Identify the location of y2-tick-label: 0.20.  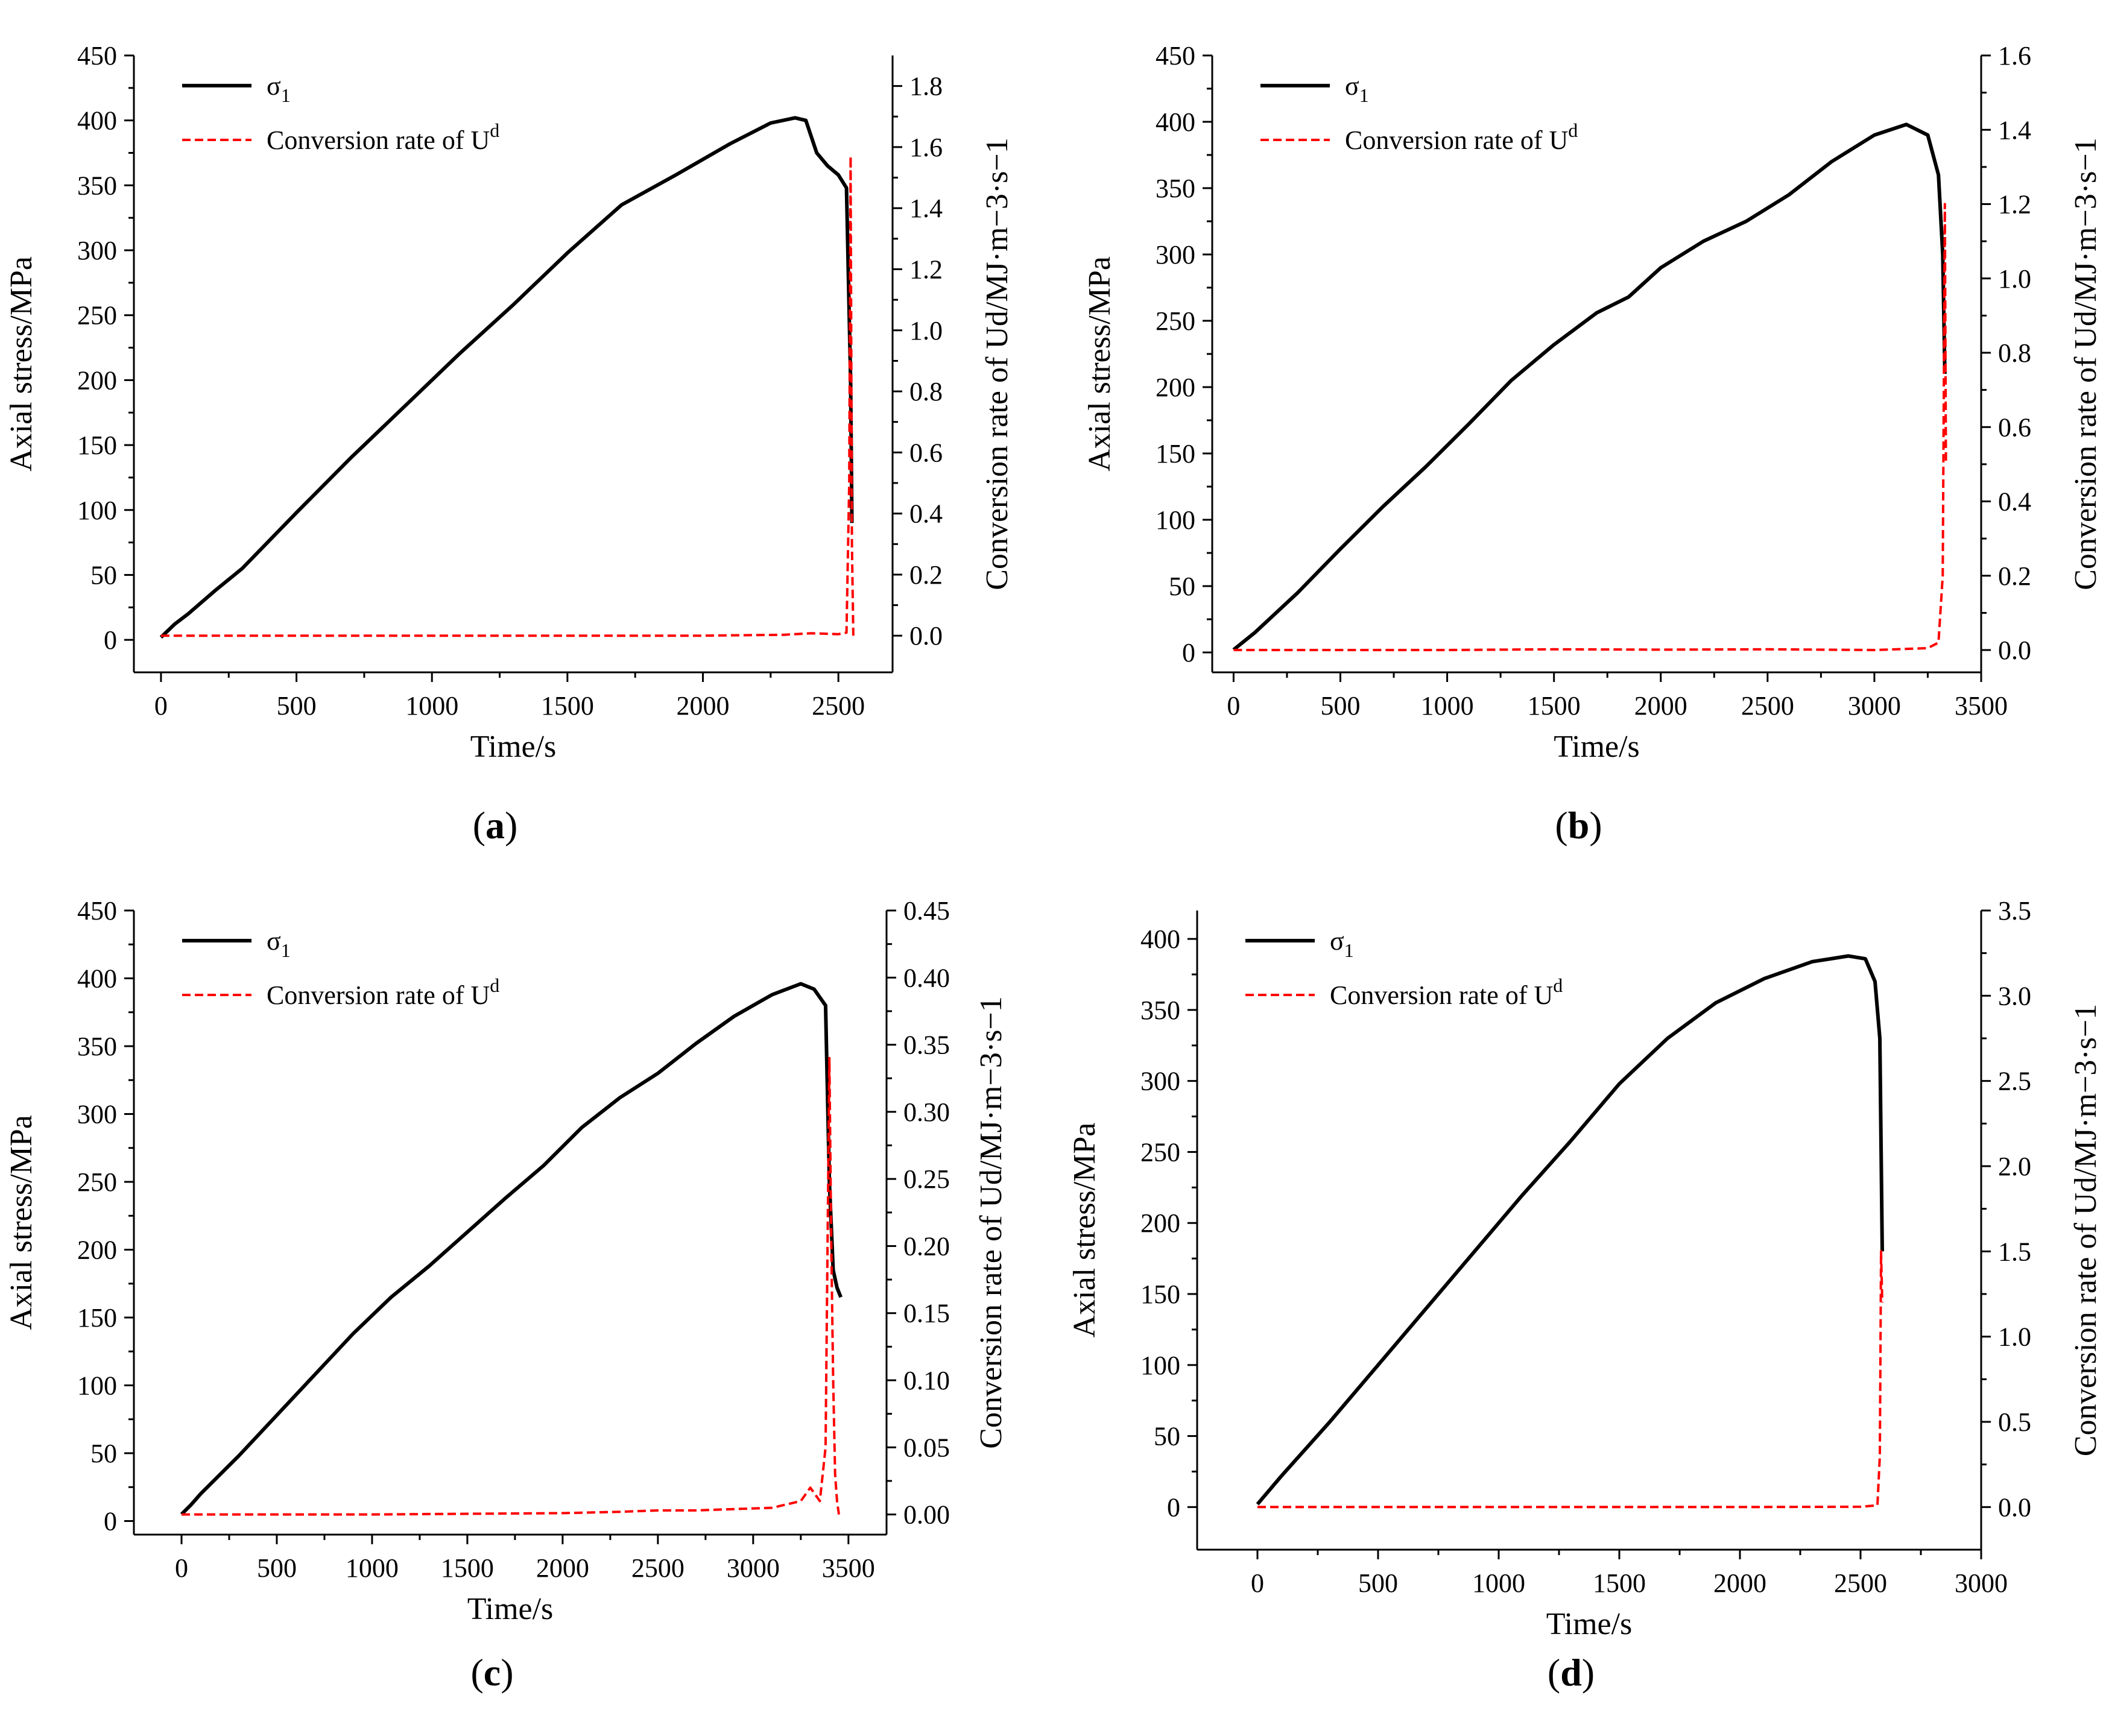
(926, 1246).